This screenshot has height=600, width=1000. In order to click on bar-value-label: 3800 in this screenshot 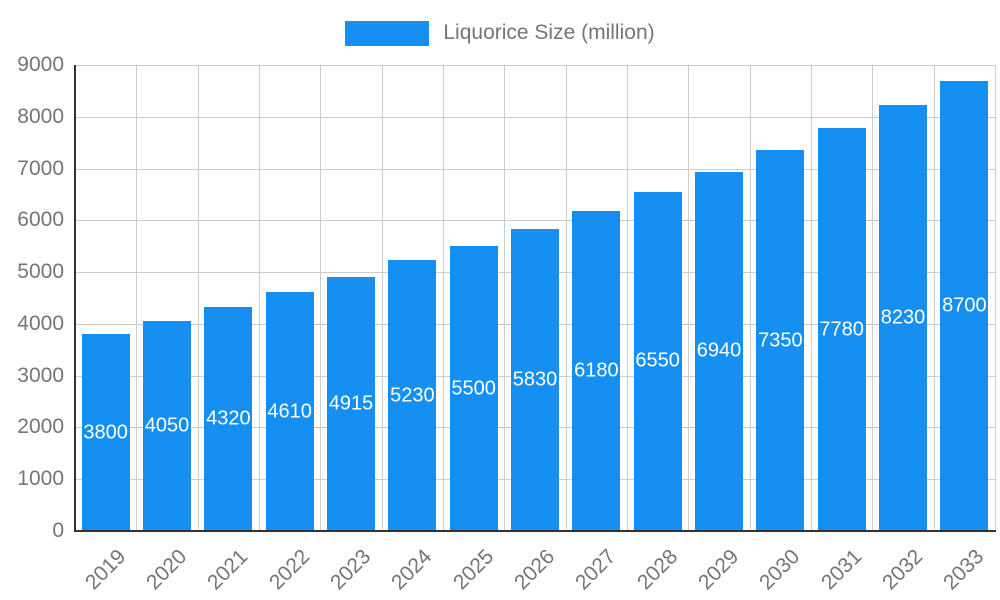, I will do `click(105, 432)`.